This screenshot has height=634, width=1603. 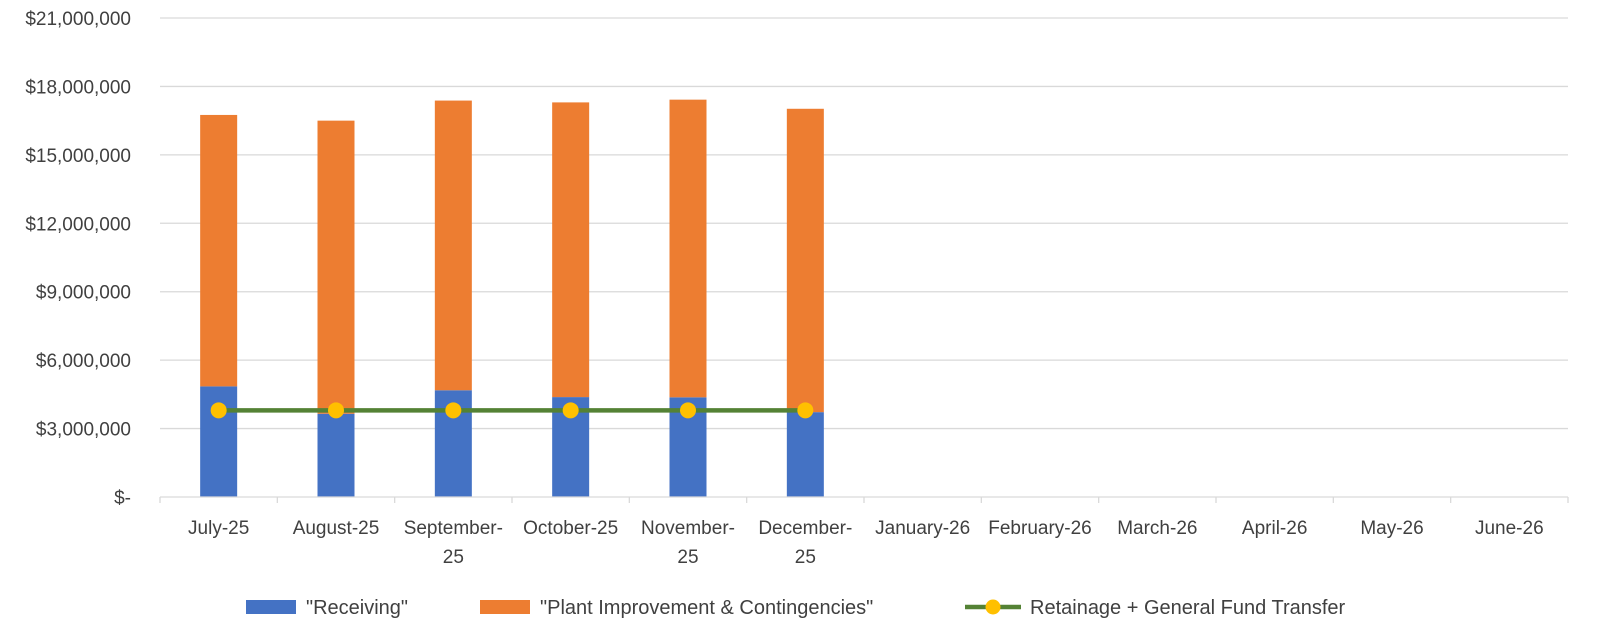 What do you see at coordinates (805, 528) in the screenshot?
I see `x-tick-label: December-` at bounding box center [805, 528].